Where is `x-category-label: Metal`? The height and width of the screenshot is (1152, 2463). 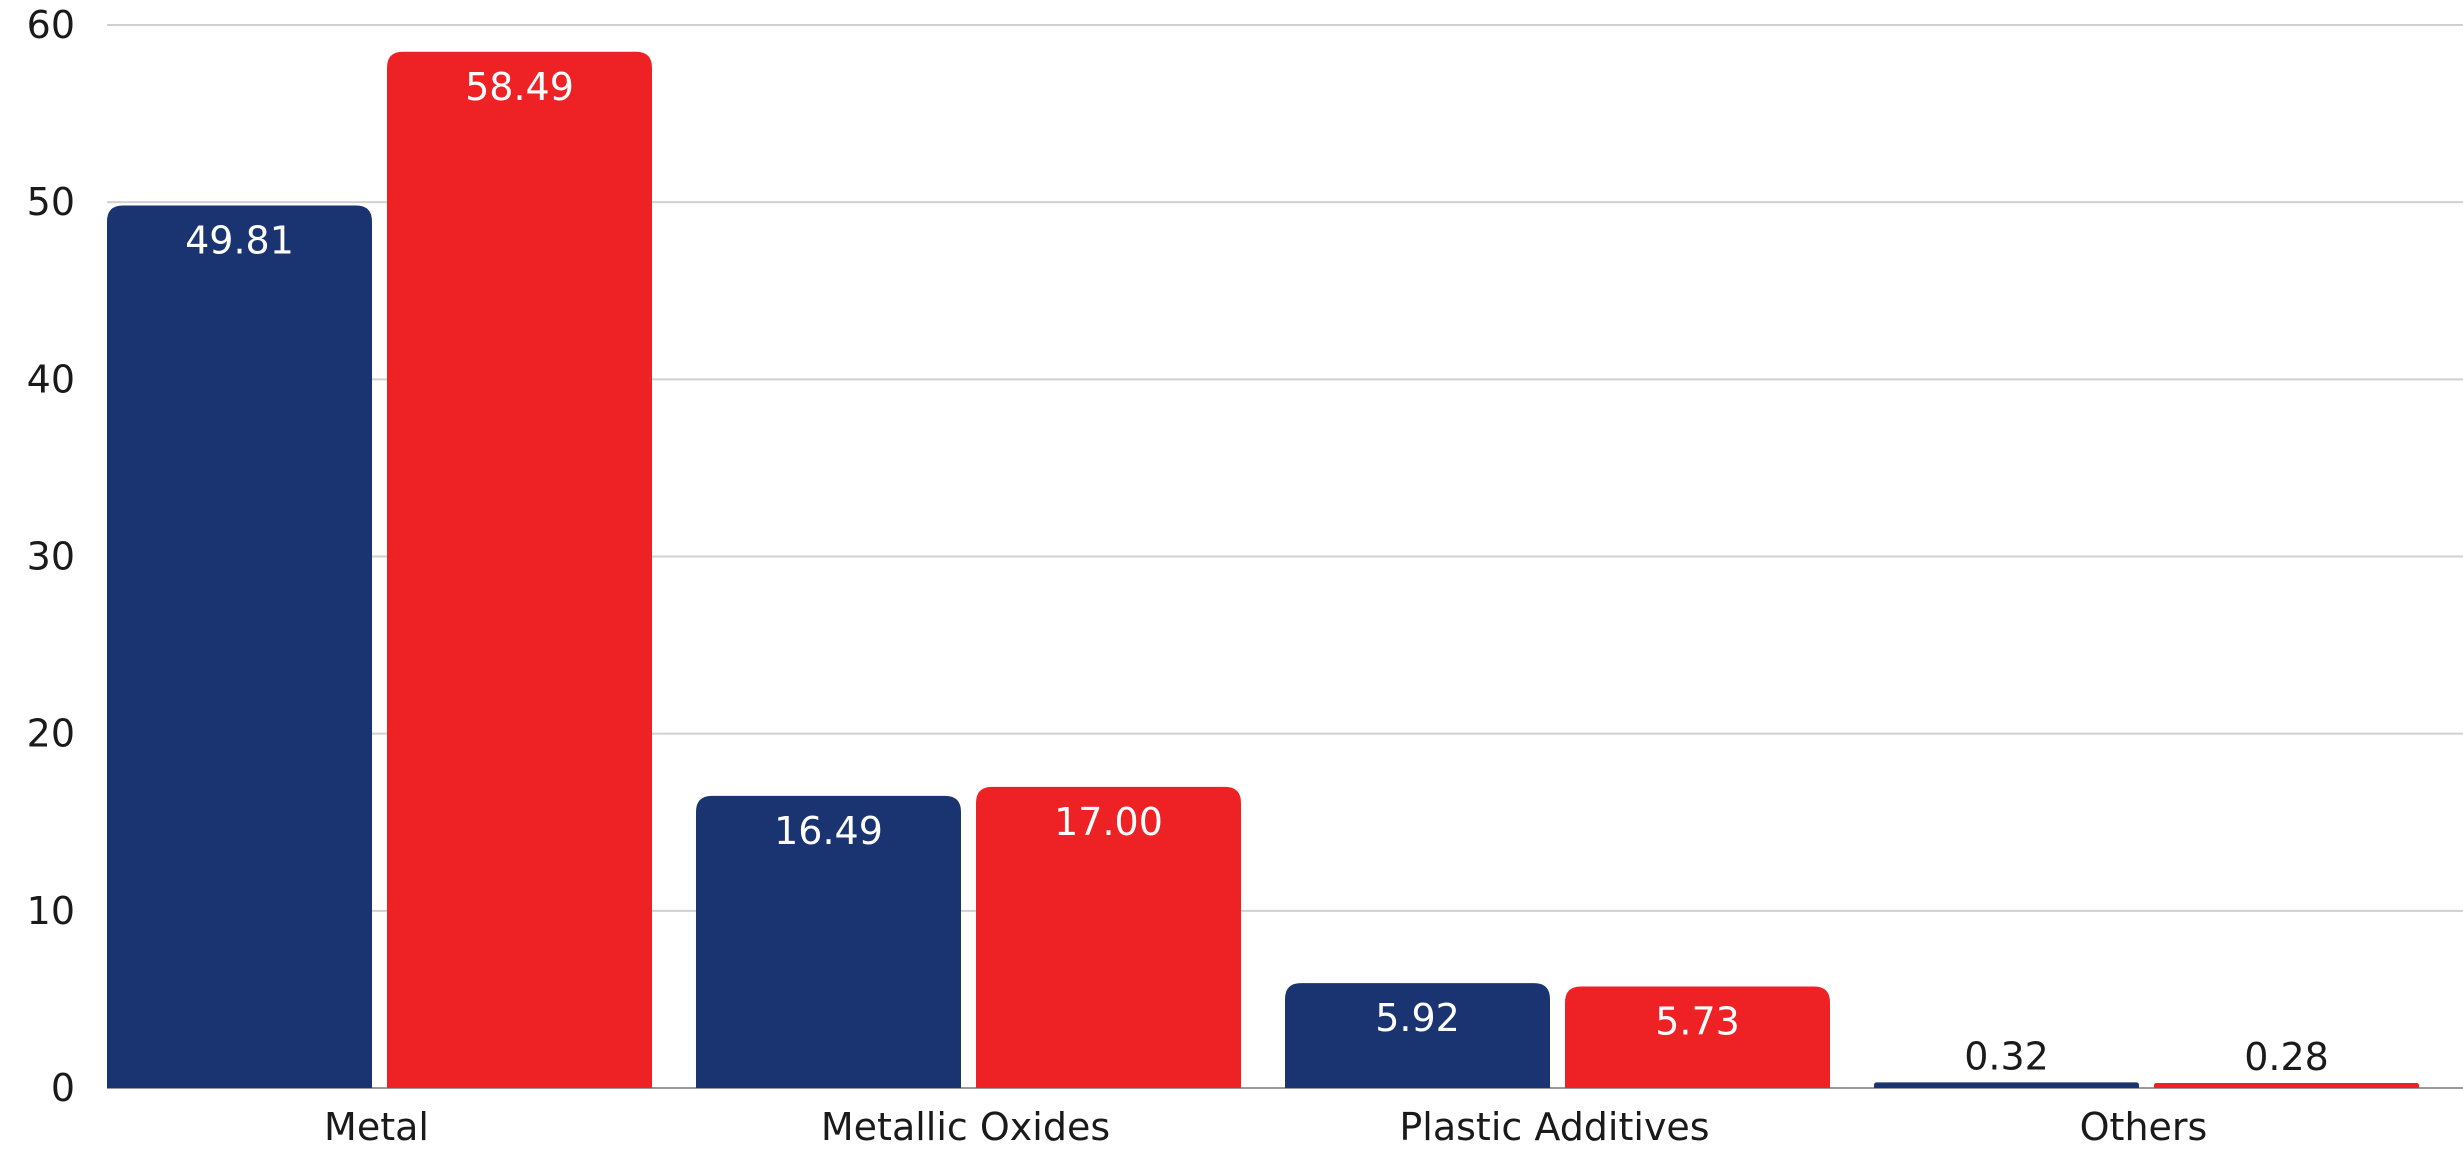
x-category-label: Metal is located at coordinates (376, 1127).